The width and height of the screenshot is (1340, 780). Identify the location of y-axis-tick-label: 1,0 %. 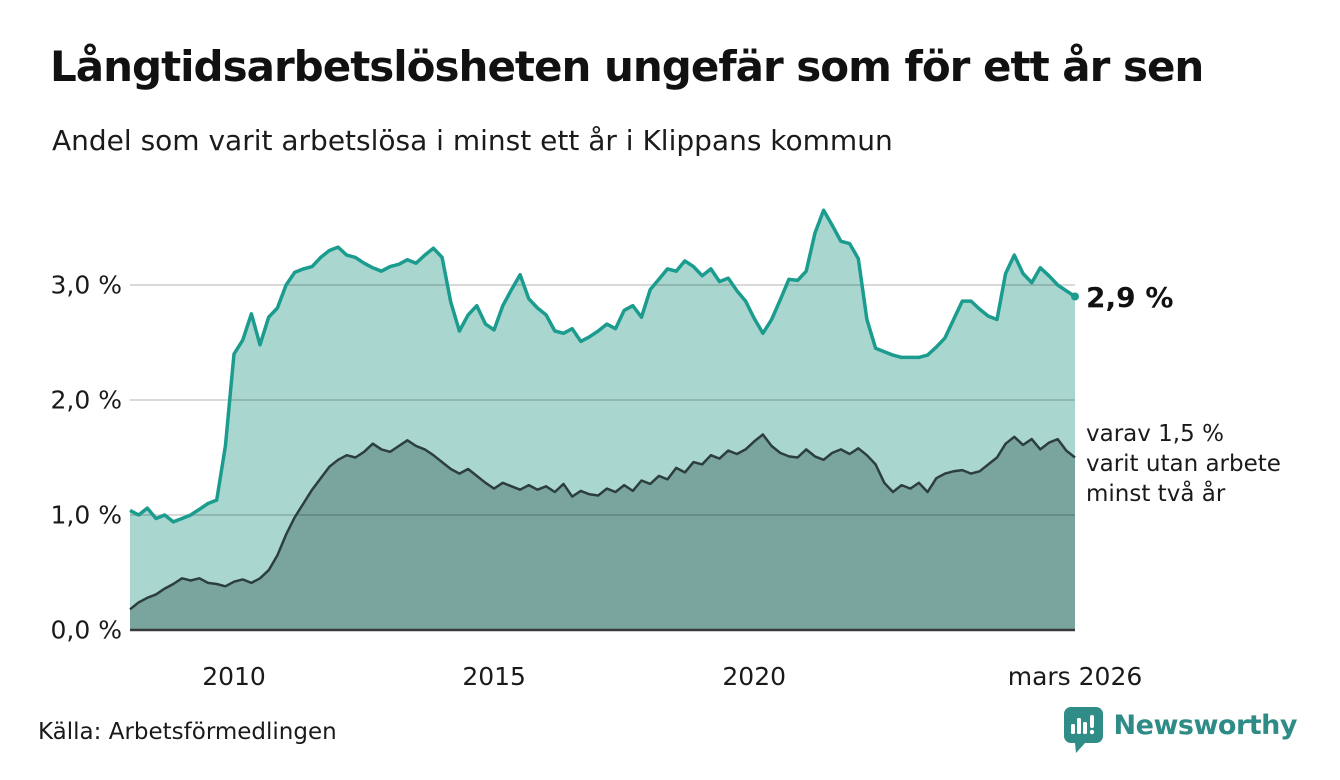
(86, 515).